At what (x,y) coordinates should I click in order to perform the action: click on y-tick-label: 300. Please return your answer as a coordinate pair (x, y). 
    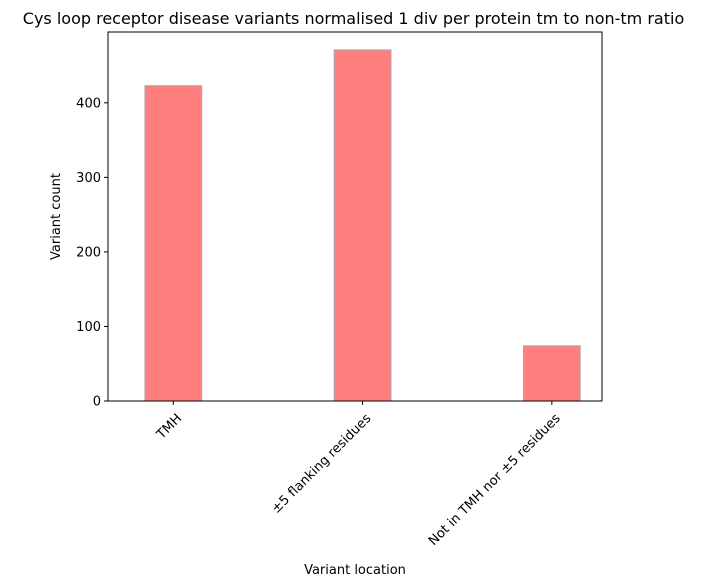
    Looking at the image, I should click on (88, 178).